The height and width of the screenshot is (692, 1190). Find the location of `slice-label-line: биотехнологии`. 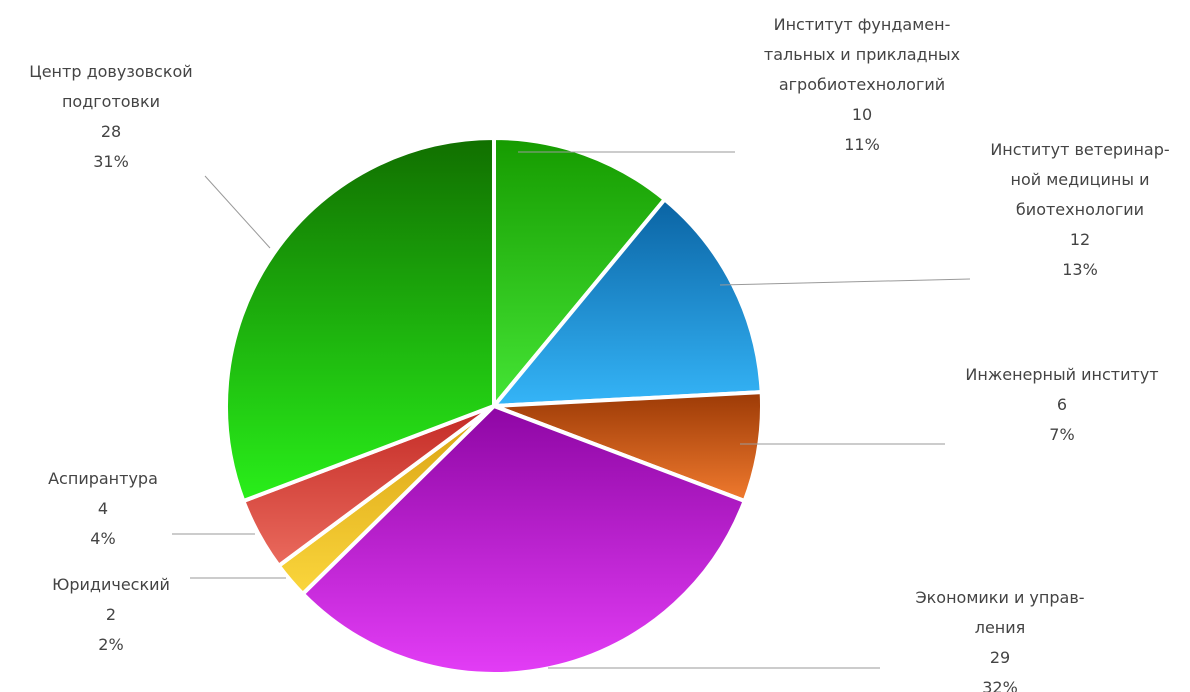

slice-label-line: биотехнологии is located at coordinates (1080, 209).